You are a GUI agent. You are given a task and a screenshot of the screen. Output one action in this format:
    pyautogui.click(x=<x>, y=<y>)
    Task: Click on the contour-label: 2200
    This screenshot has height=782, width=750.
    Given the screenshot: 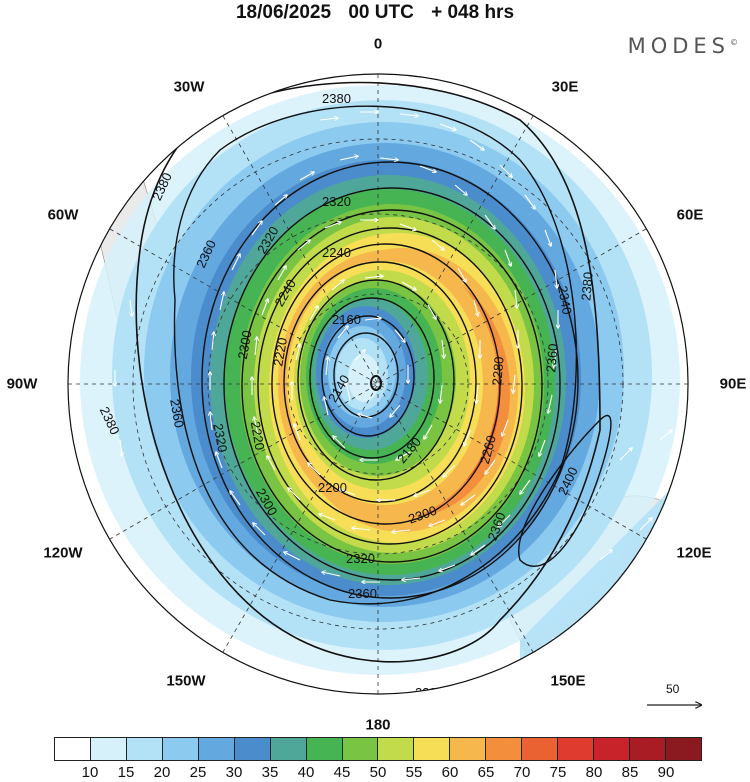 What is the action you would take?
    pyautogui.click(x=332, y=487)
    